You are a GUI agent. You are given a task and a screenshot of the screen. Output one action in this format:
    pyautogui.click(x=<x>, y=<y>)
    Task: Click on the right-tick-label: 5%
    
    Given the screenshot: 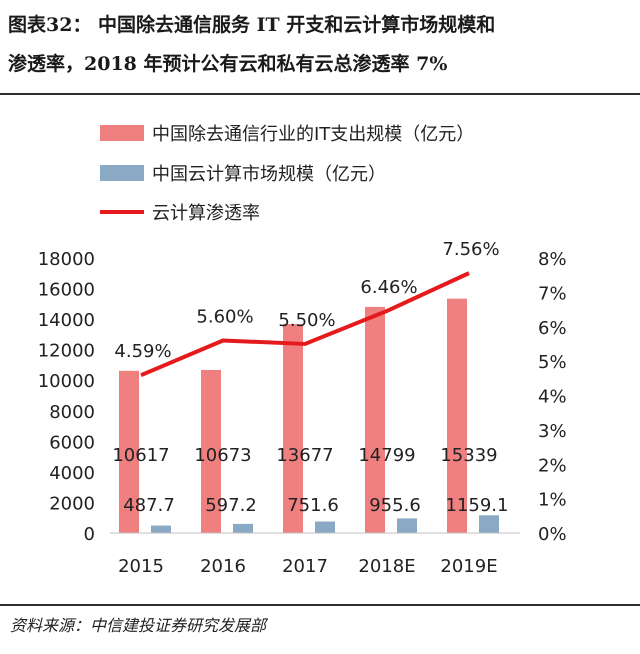 What is the action you would take?
    pyautogui.click(x=552, y=362)
    